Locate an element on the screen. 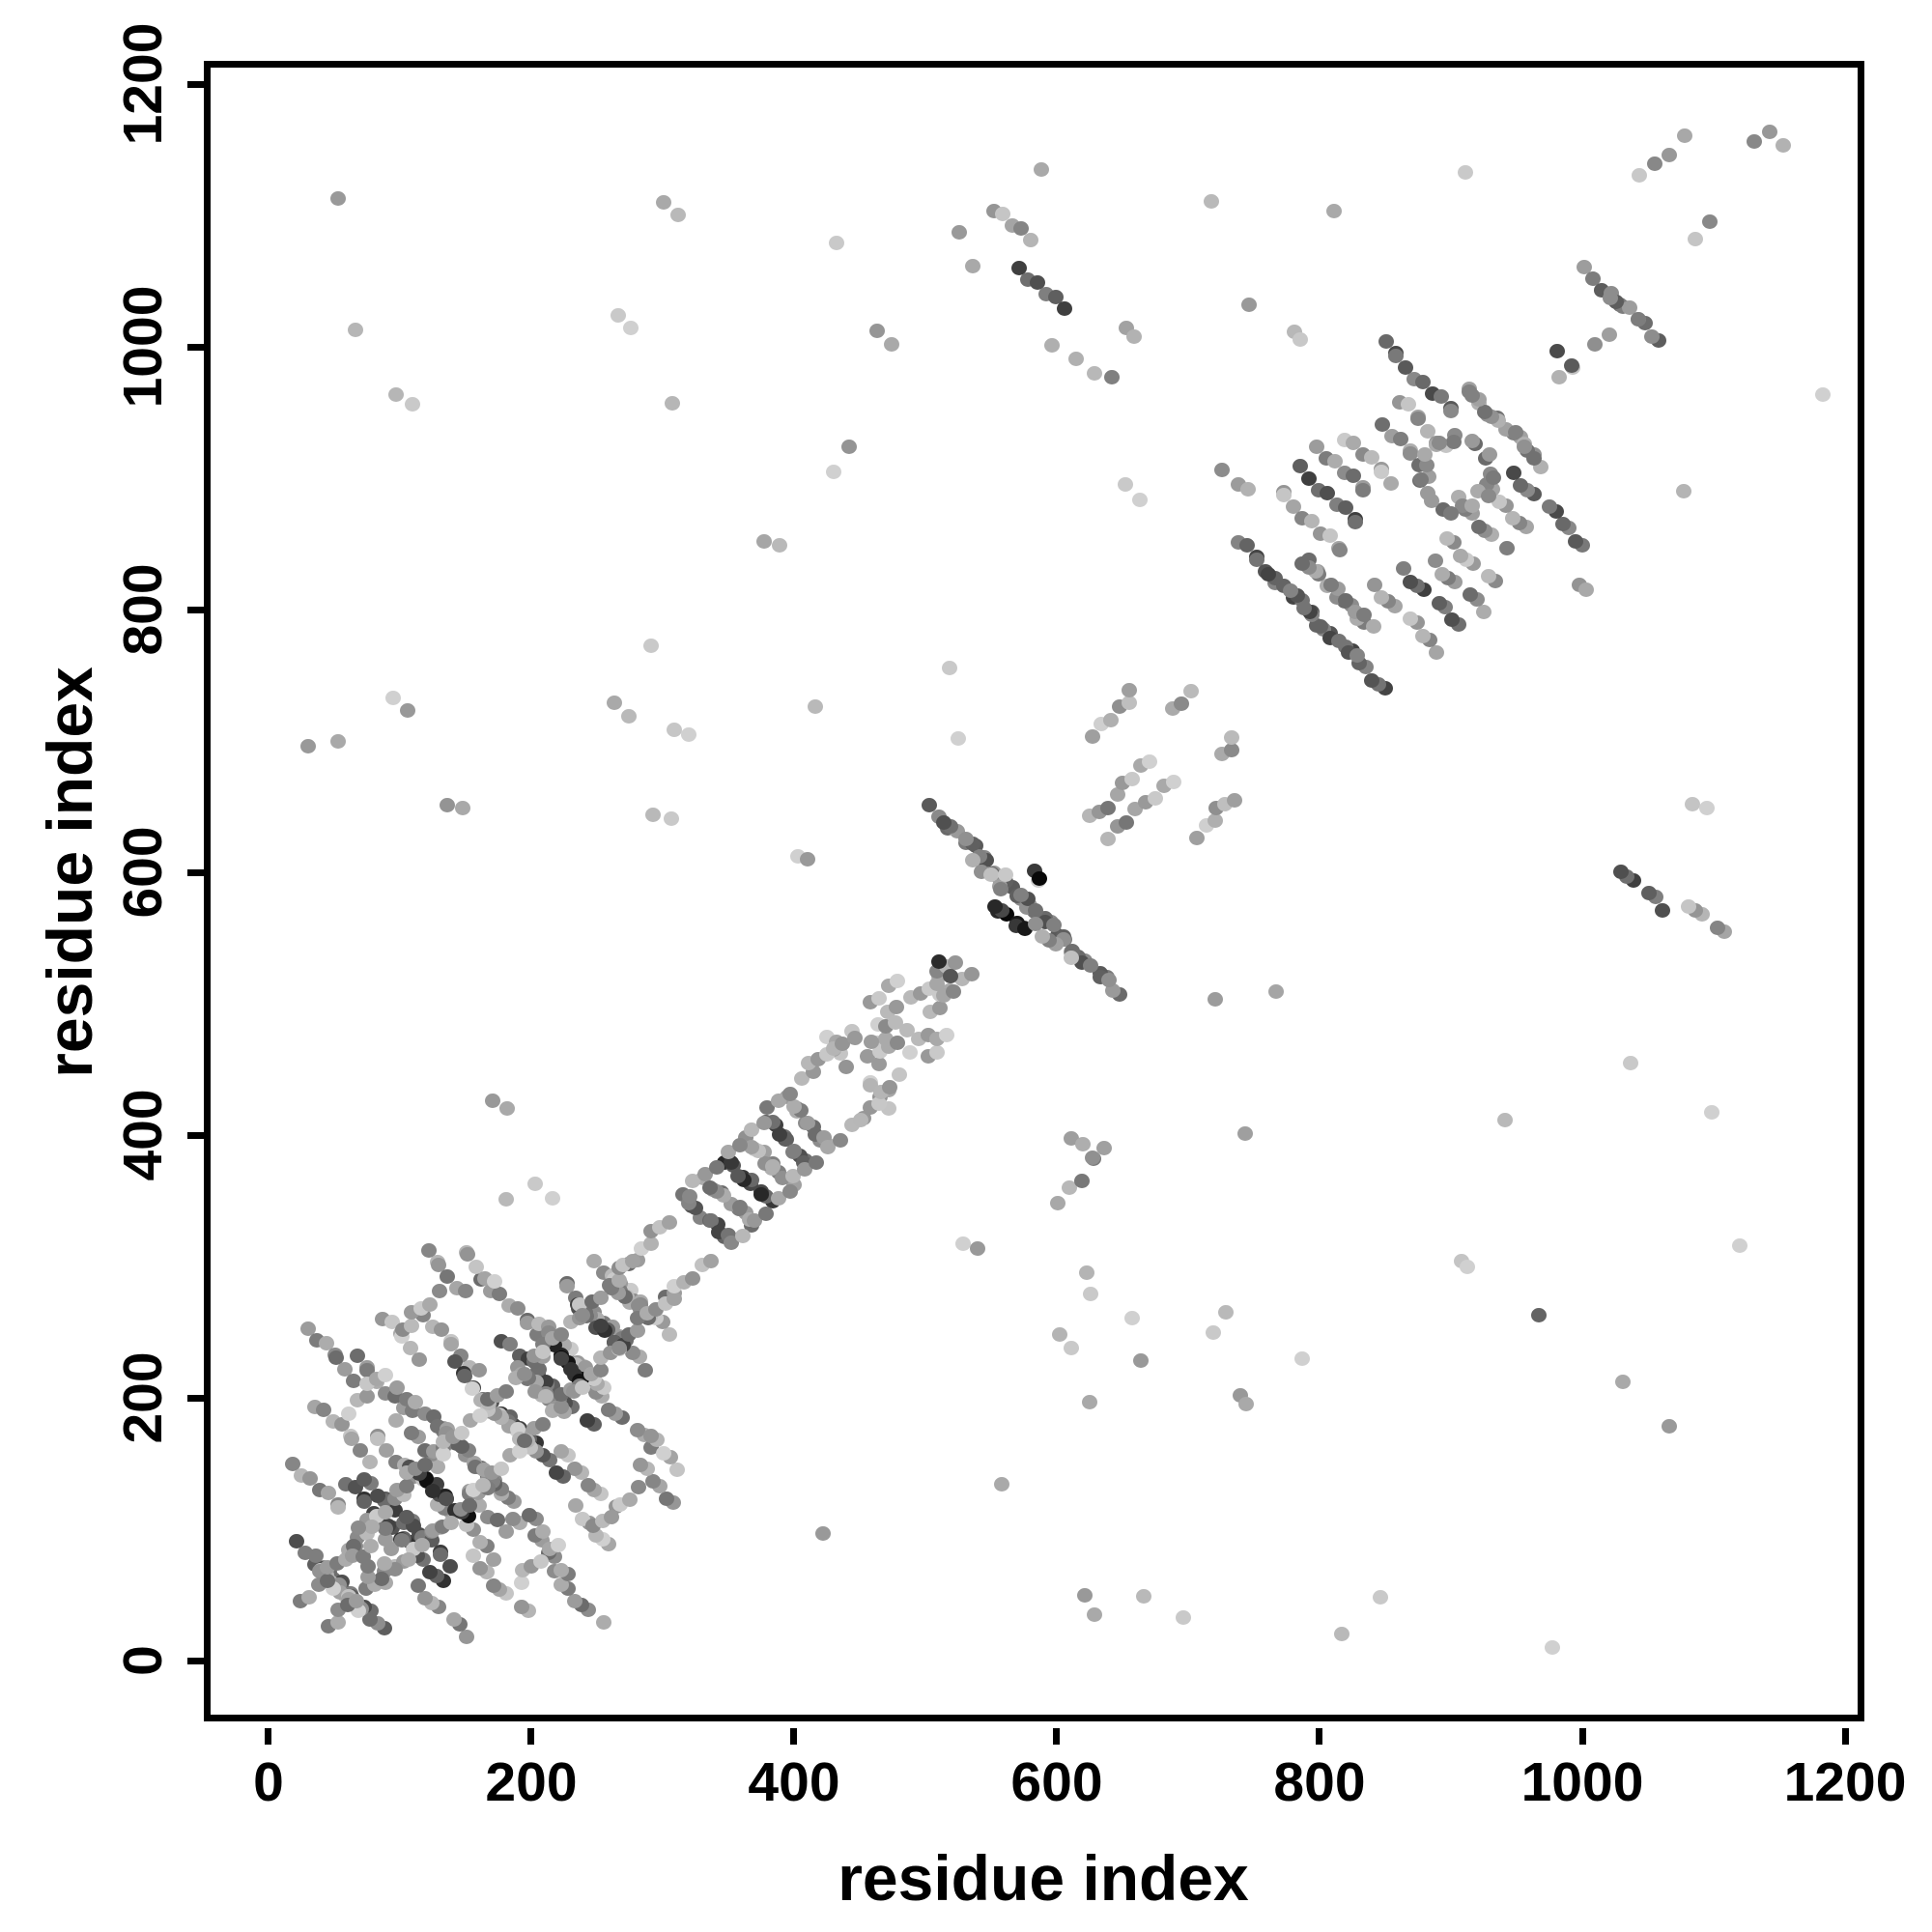 The image size is (1932, 1932). x-tick-label: 200 is located at coordinates (531, 1782).